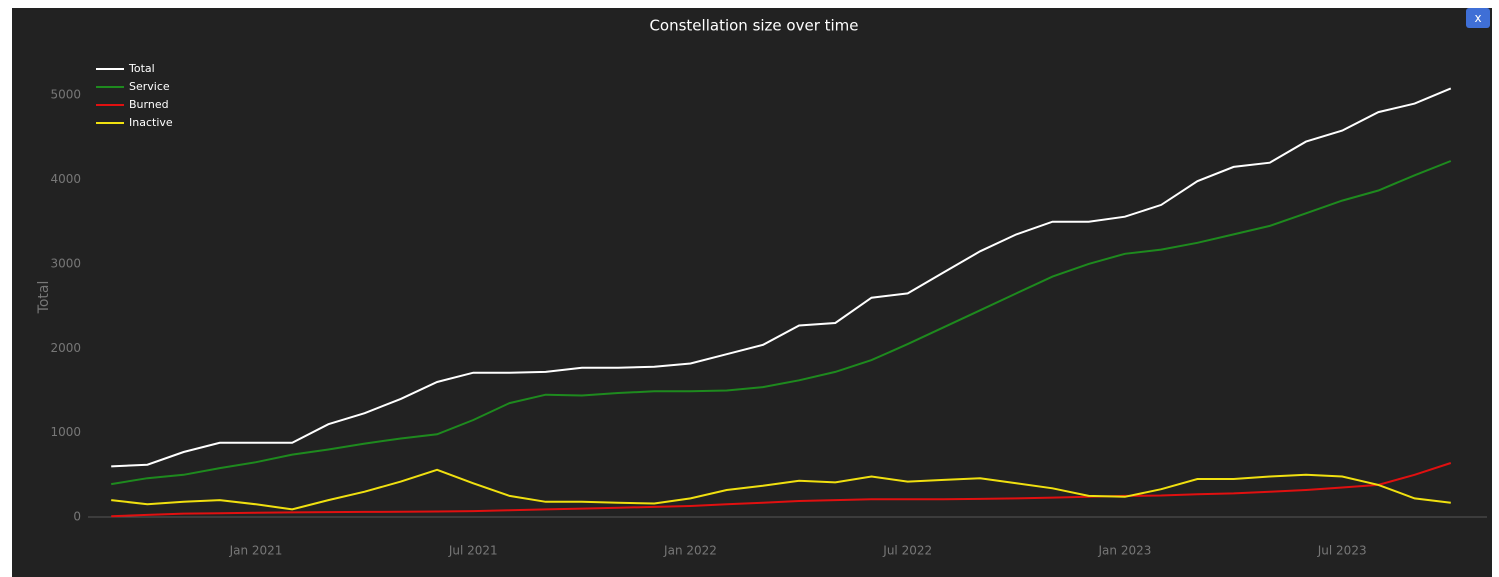 This screenshot has width=1499, height=577. What do you see at coordinates (256, 551) in the screenshot?
I see `x-tick-label: Jan 2021` at bounding box center [256, 551].